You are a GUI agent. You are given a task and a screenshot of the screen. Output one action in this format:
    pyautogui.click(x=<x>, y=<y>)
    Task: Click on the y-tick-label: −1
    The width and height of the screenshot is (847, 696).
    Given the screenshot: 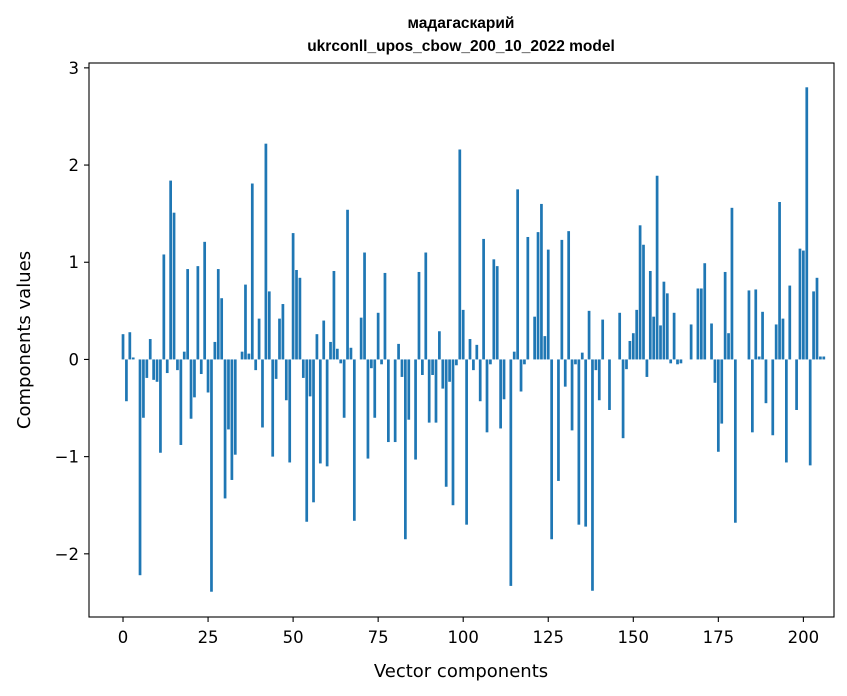 What is the action you would take?
    pyautogui.click(x=67, y=457)
    